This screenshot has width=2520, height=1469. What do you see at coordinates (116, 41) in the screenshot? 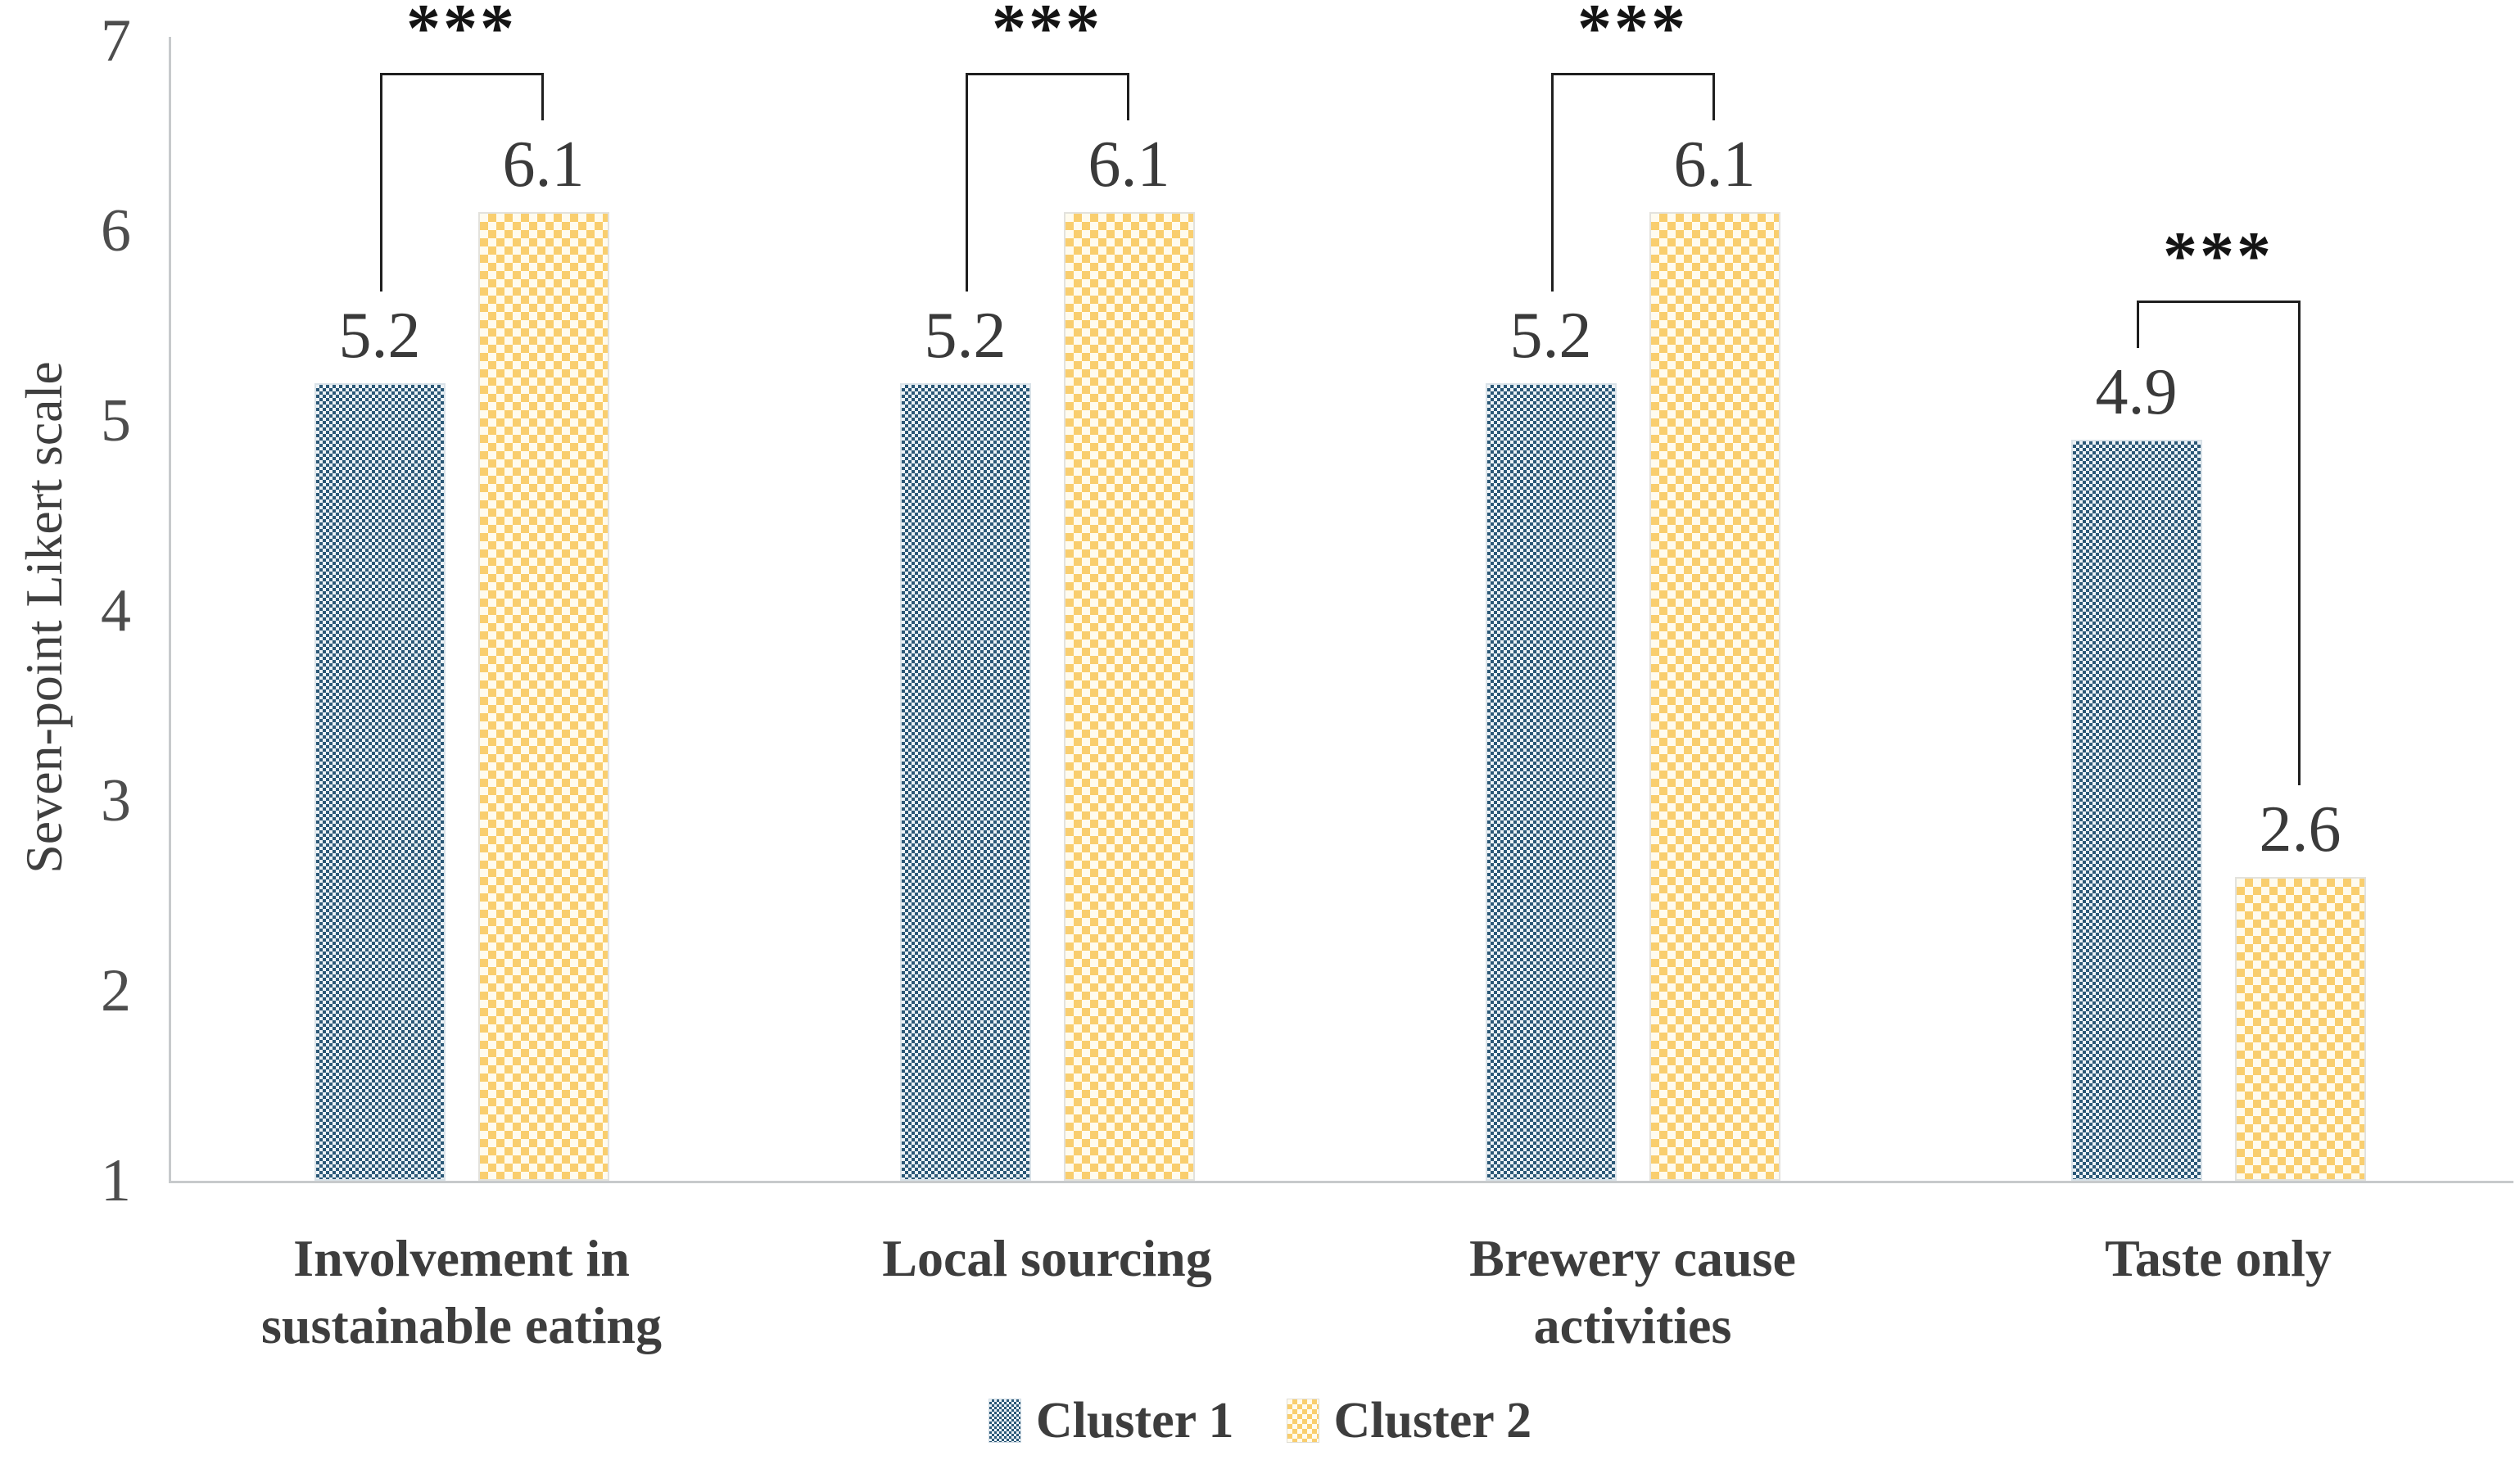
I see `y-tick-label-7: 7` at bounding box center [116, 41].